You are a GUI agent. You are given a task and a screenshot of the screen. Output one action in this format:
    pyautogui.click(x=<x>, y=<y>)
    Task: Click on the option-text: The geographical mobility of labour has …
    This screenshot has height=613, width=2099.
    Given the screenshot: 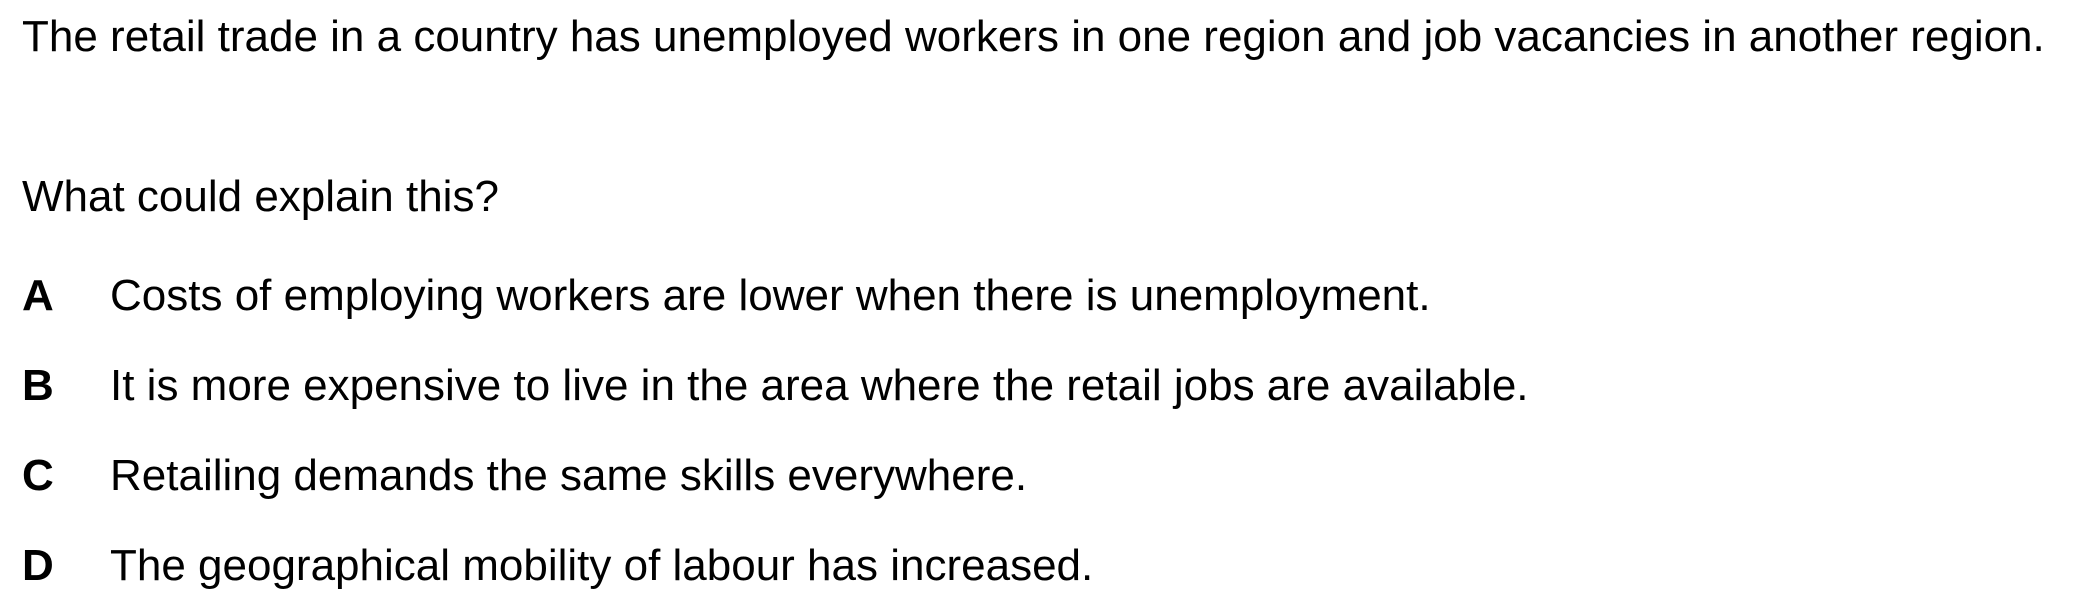 What is the action you would take?
    pyautogui.click(x=602, y=565)
    